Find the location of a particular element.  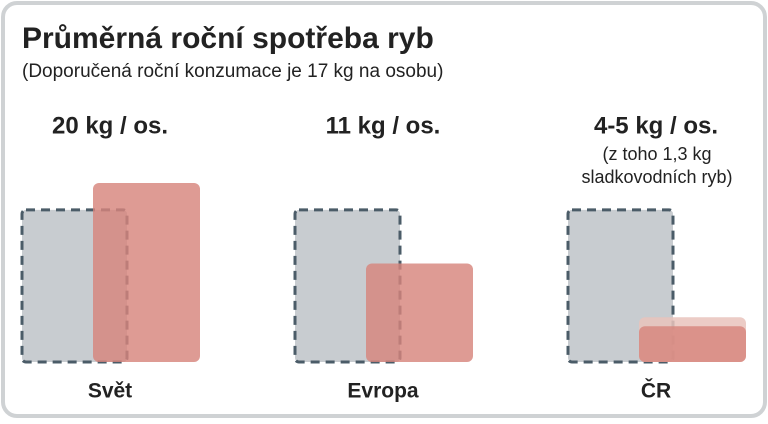

value-label: 20 kg / os. is located at coordinates (110, 125).